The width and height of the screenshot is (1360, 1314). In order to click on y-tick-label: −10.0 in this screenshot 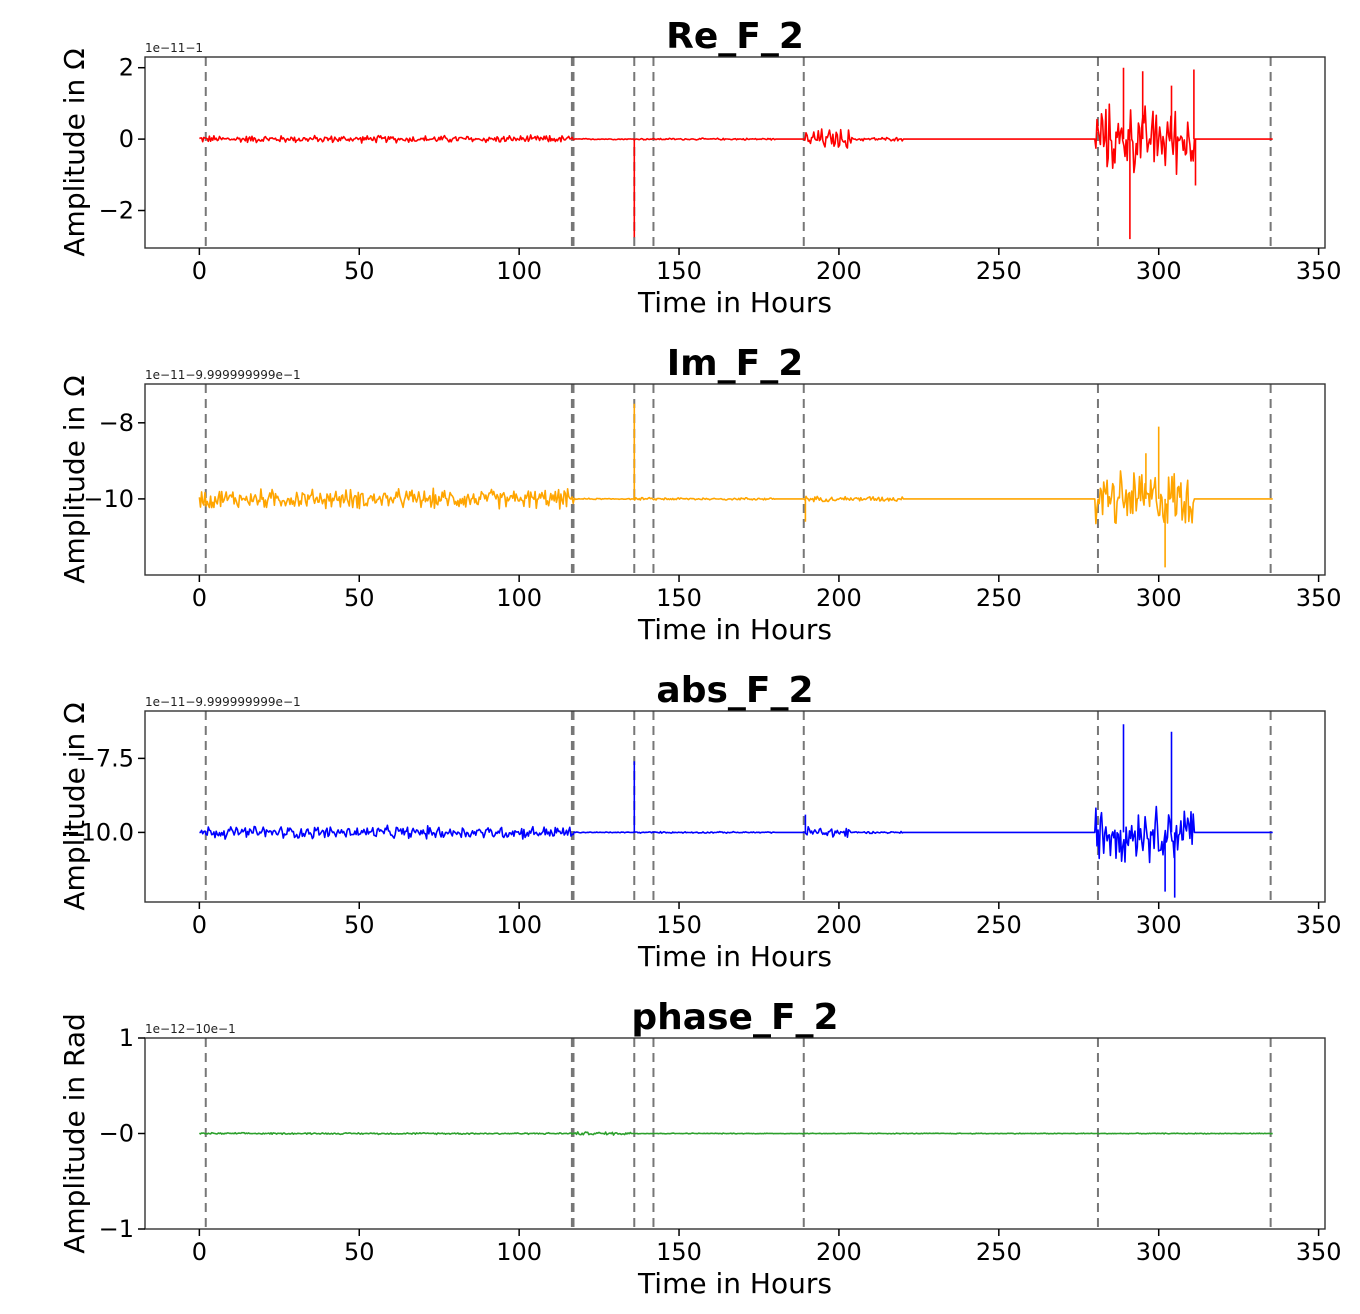, I will do `click(97, 832)`.